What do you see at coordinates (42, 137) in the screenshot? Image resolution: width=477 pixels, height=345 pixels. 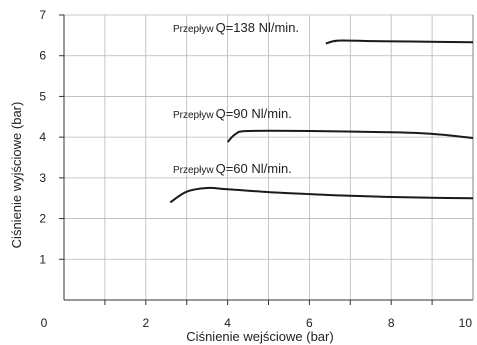 I see `y-tick-label: 4` at bounding box center [42, 137].